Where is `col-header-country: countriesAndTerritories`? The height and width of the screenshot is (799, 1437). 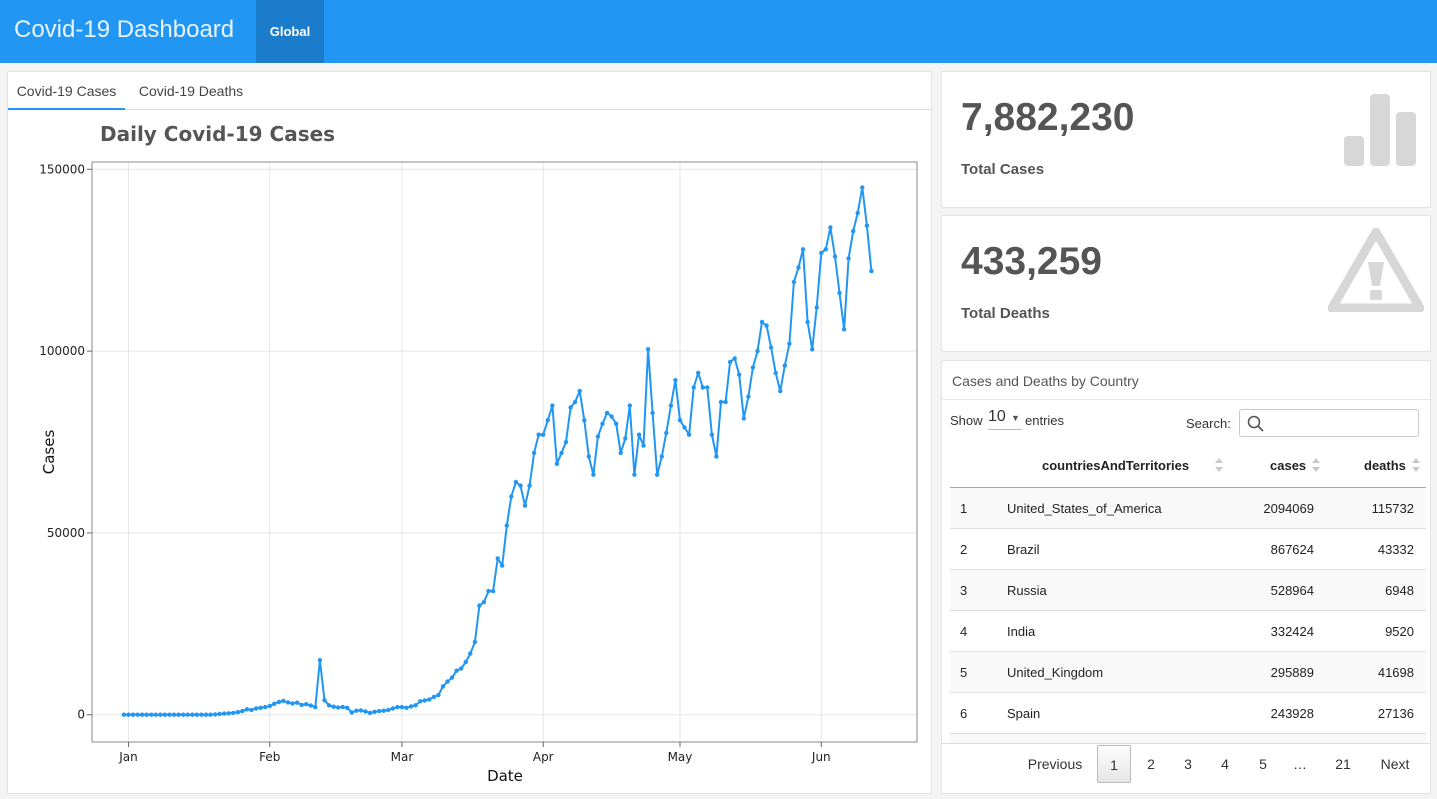
col-header-country: countriesAndTerritories is located at coordinates (1116, 465).